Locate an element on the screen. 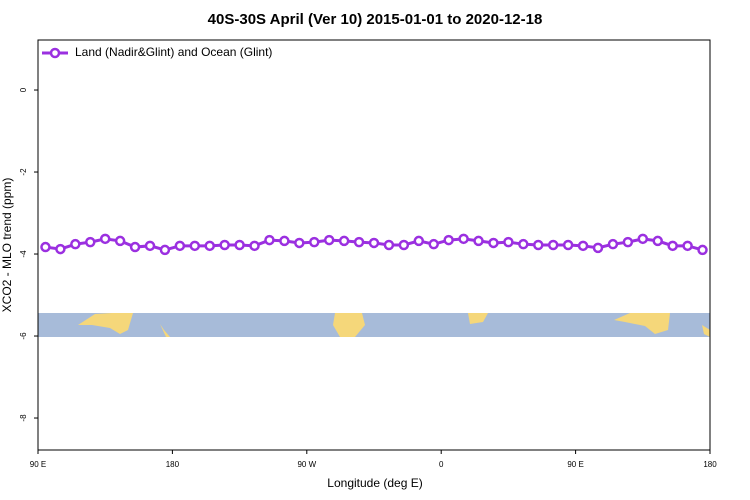 The image size is (750, 500). map-strip is located at coordinates (374, 325).